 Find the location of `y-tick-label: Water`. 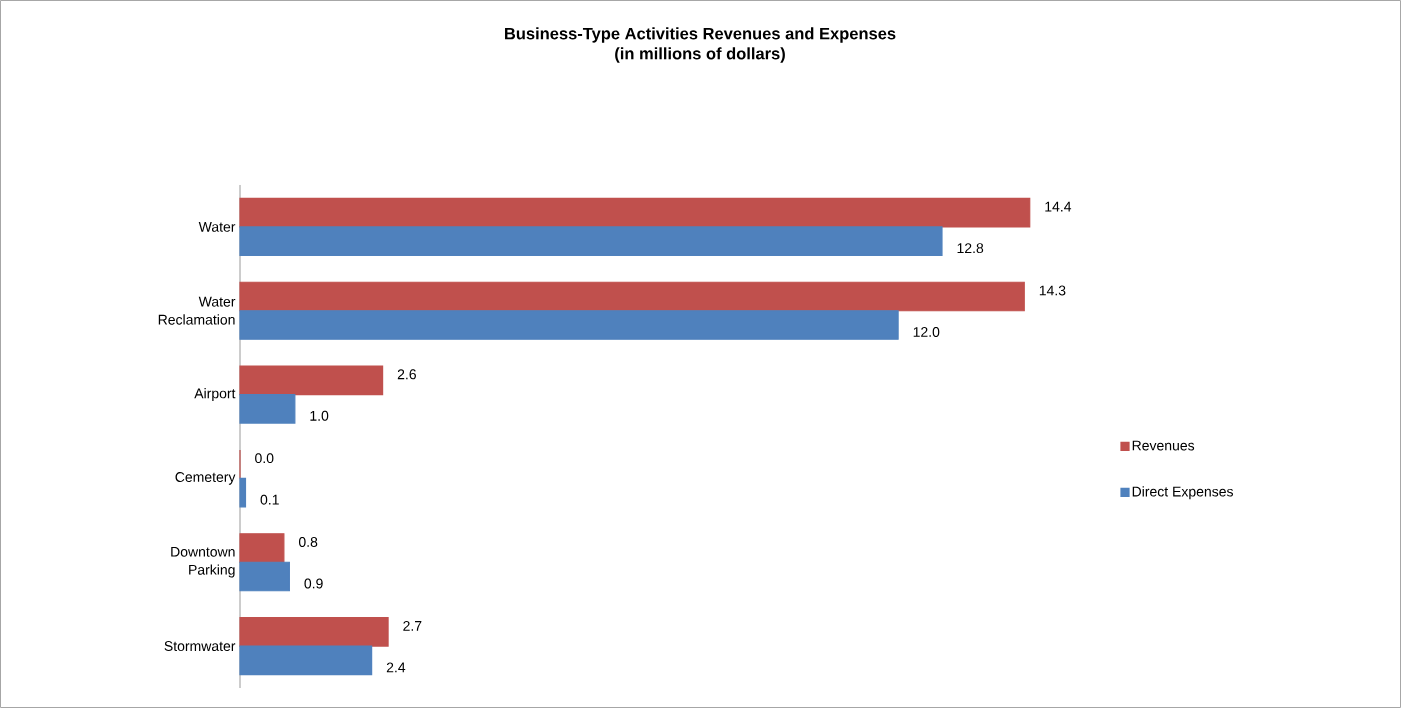

y-tick-label: Water is located at coordinates (217, 227).